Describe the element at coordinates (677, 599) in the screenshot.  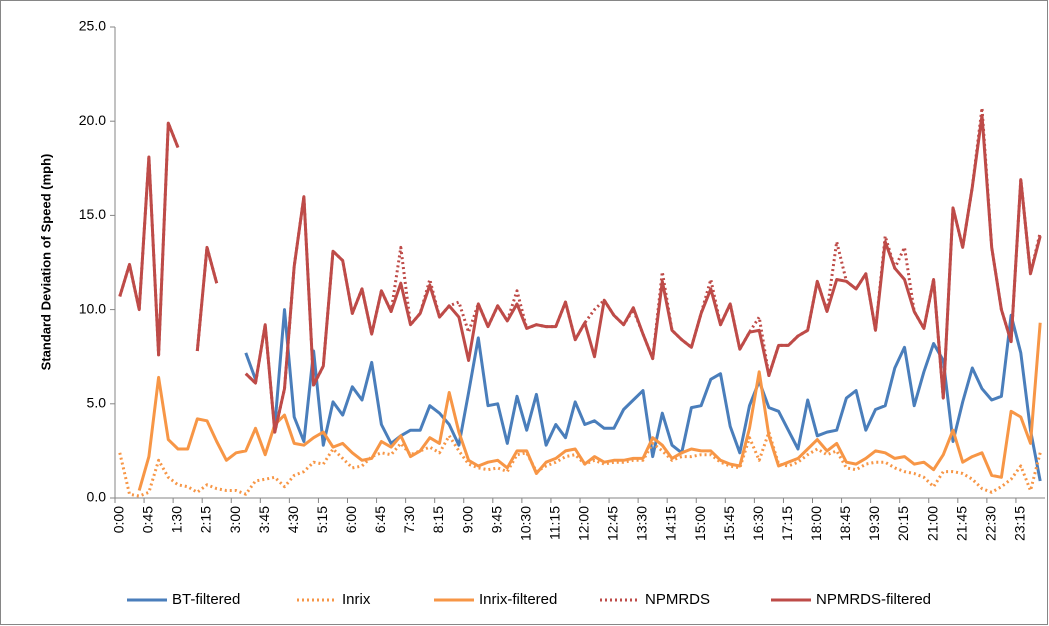
I see `legend-label: NPMRDS` at that location.